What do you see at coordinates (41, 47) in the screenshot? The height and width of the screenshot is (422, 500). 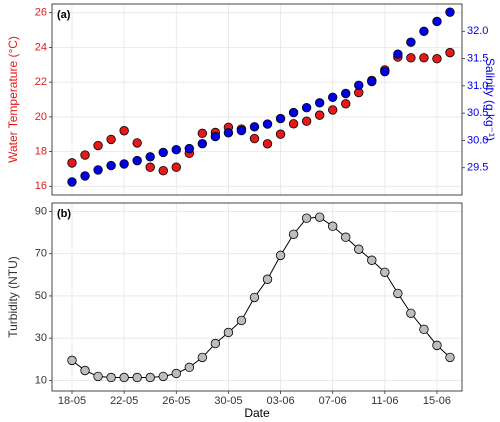 I see `y-tick-label: 24` at bounding box center [41, 47].